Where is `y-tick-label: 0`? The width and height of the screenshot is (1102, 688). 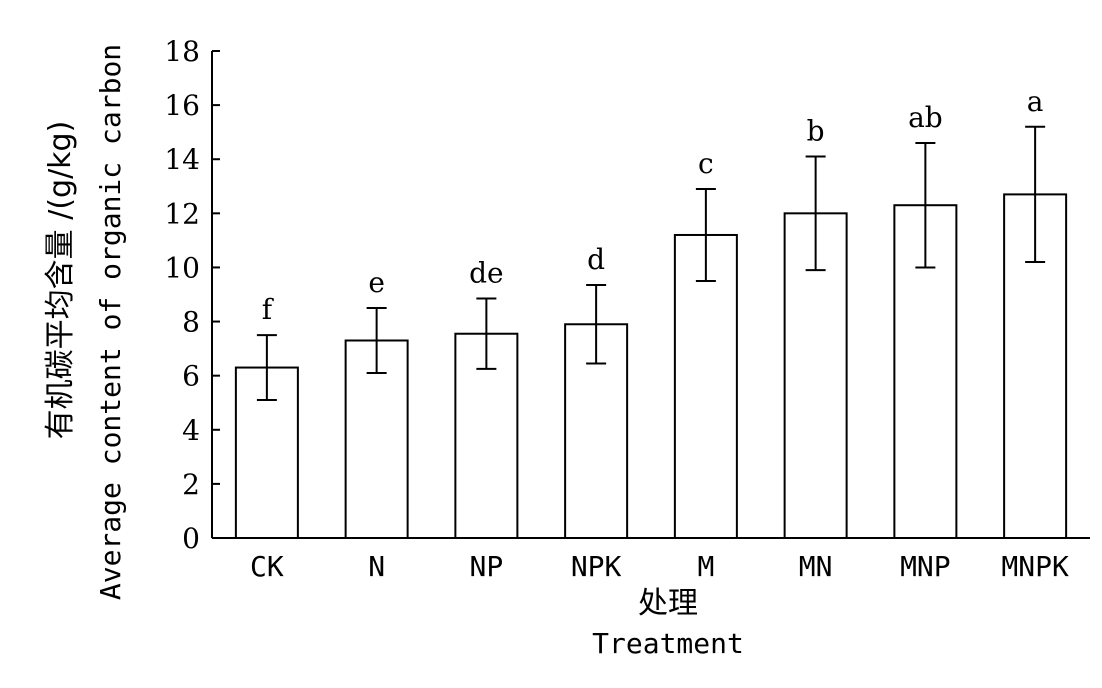
y-tick-label: 0 is located at coordinates (191, 538).